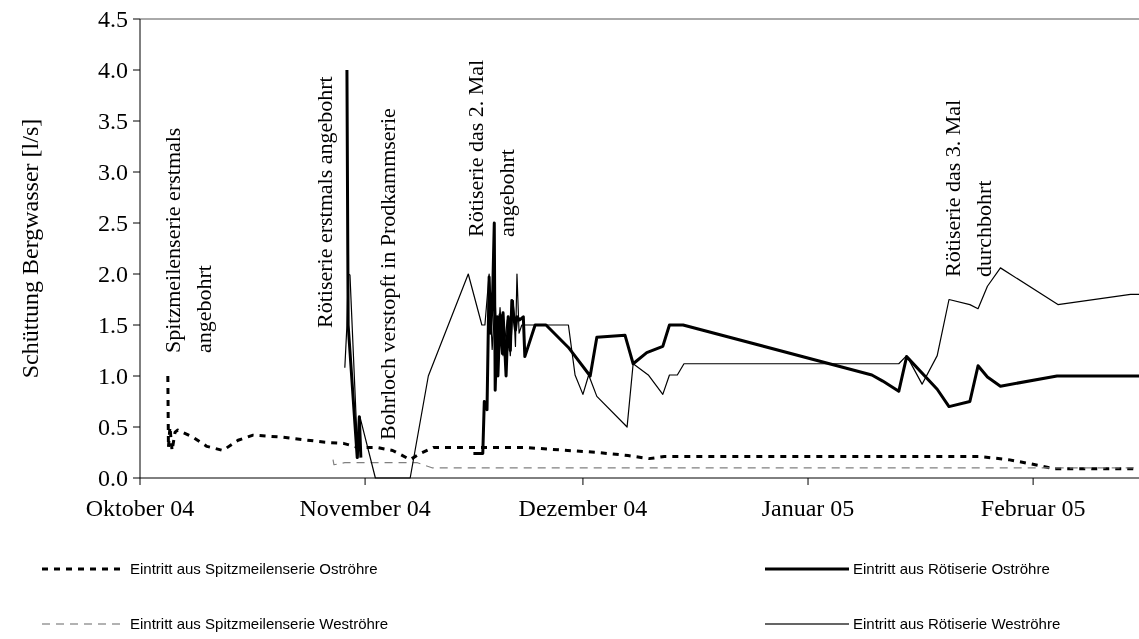 The width and height of the screenshot is (1139, 639). What do you see at coordinates (113, 274) in the screenshot?
I see `y-tick-label: 2.0` at bounding box center [113, 274].